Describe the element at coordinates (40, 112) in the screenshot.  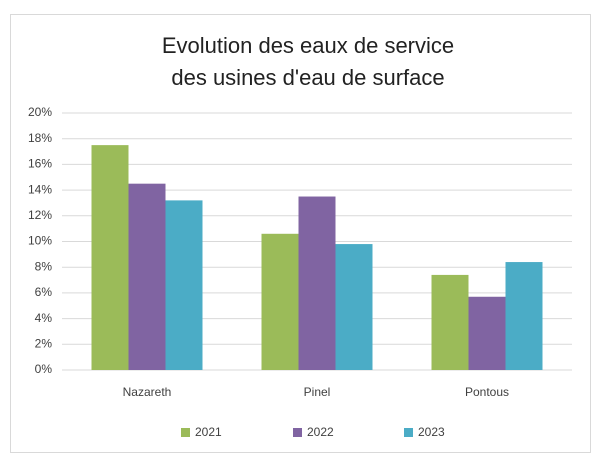
I see `y-tick-label: 20%` at that location.